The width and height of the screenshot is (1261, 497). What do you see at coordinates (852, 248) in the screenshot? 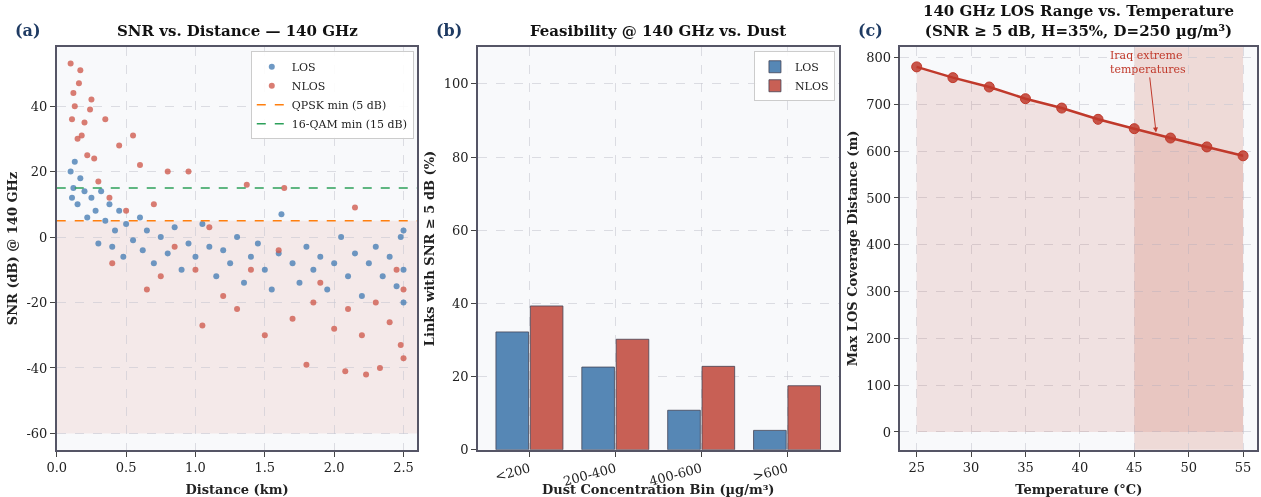
I see `y-axis-title: Max LOS Coverage Distance (m)` at bounding box center [852, 248].